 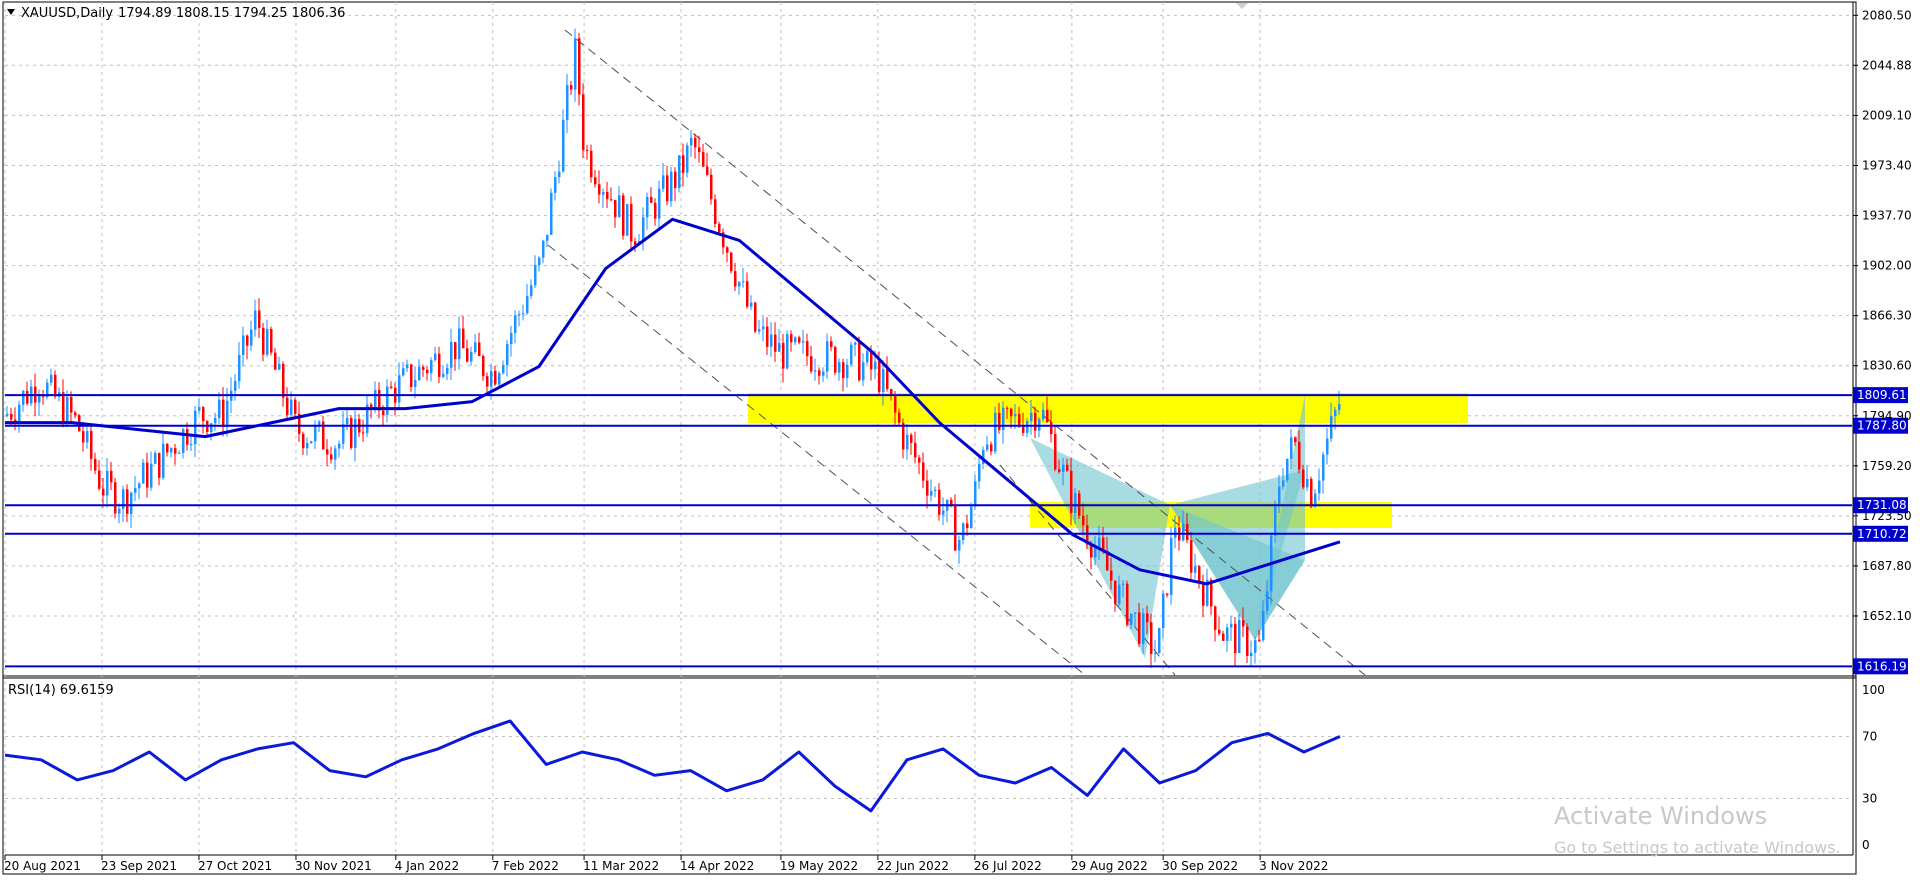 What do you see at coordinates (672, 766) in the screenshot?
I see `rsi-line` at bounding box center [672, 766].